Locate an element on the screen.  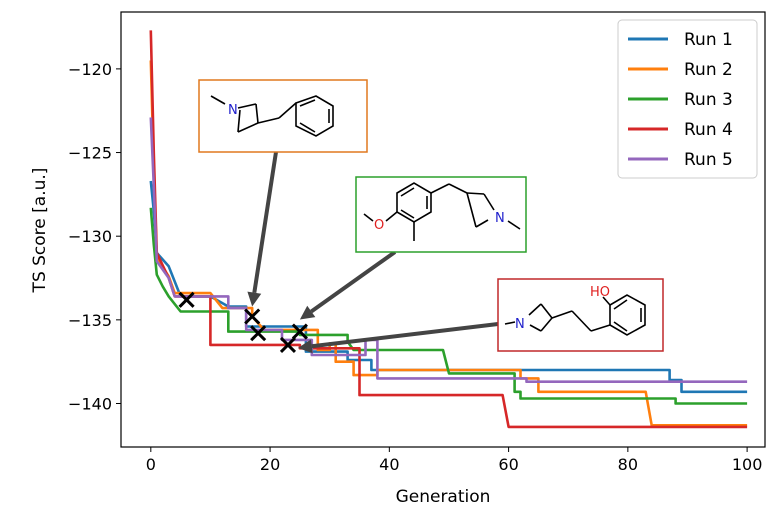
legend-frame is located at coordinates (687, 99).